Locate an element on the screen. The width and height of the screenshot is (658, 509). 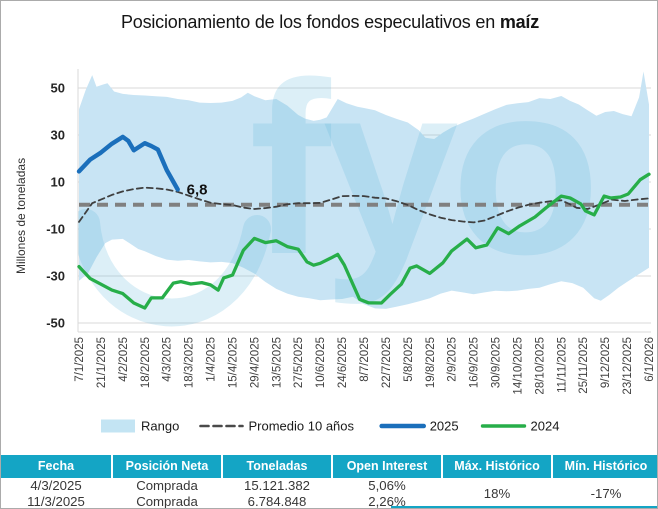
x-tick-label: 28/10/2025 is located at coordinates (540, 366).